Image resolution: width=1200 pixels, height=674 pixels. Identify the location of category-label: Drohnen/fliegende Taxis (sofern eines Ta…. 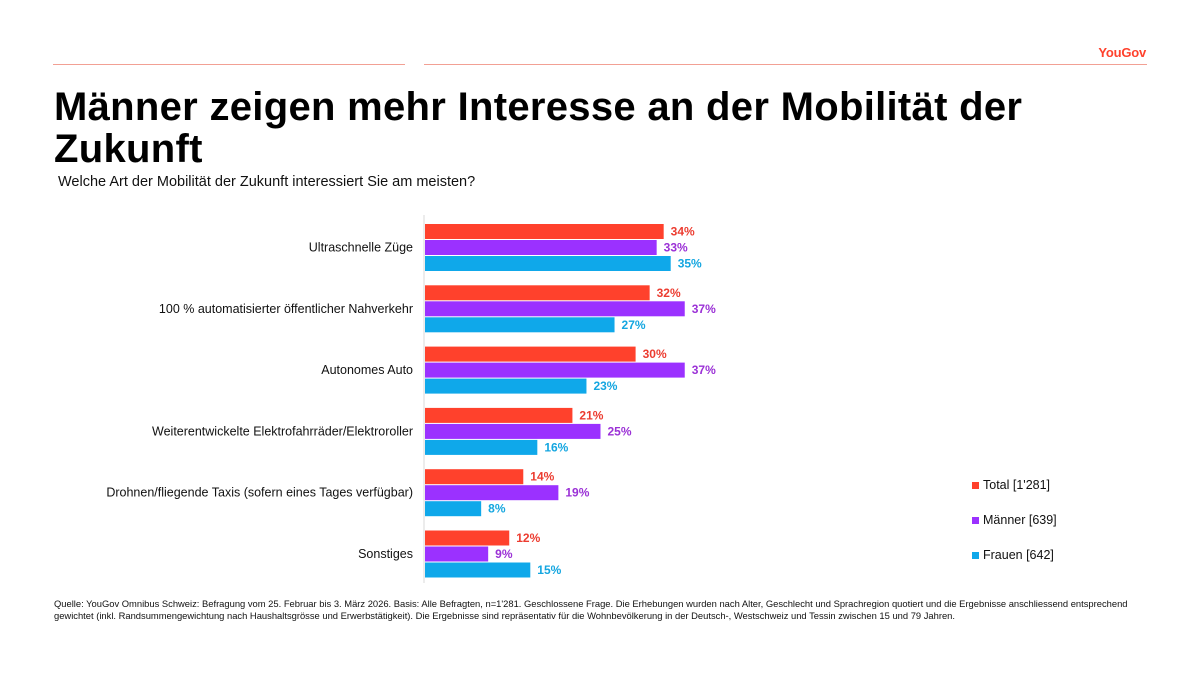
(259, 493).